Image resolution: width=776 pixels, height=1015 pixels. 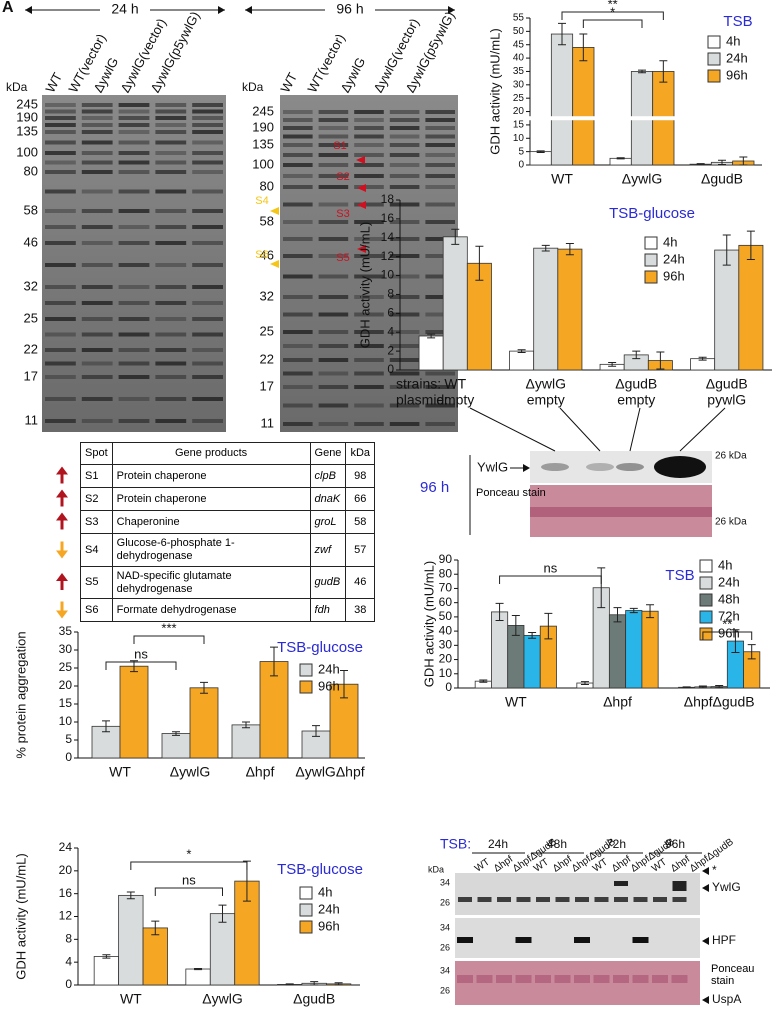 What do you see at coordinates (211, 610) in the screenshot?
I see `table-cell: Formate dehydrogenase` at bounding box center [211, 610].